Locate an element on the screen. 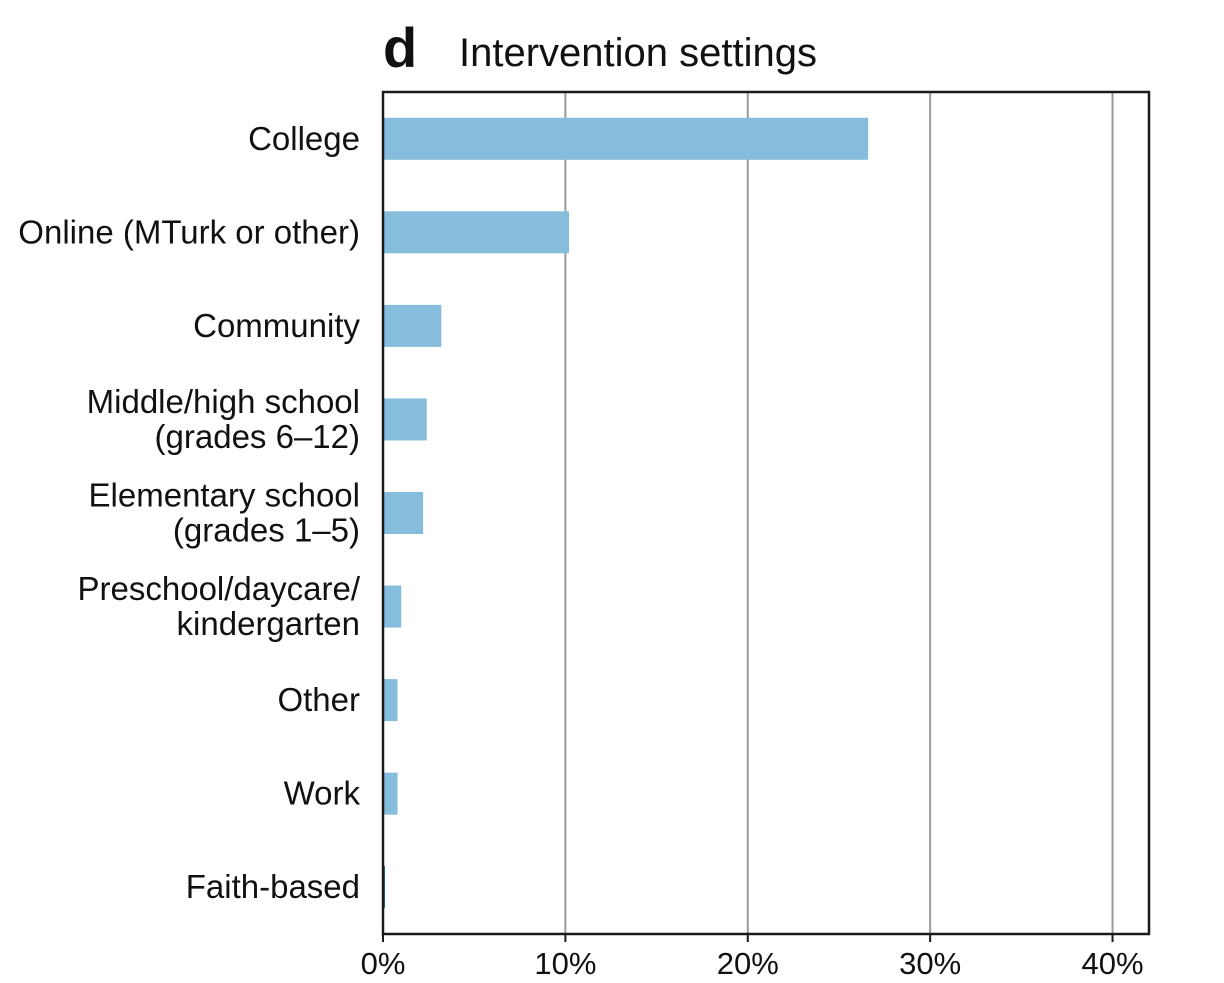  category-label: College is located at coordinates (304, 138).